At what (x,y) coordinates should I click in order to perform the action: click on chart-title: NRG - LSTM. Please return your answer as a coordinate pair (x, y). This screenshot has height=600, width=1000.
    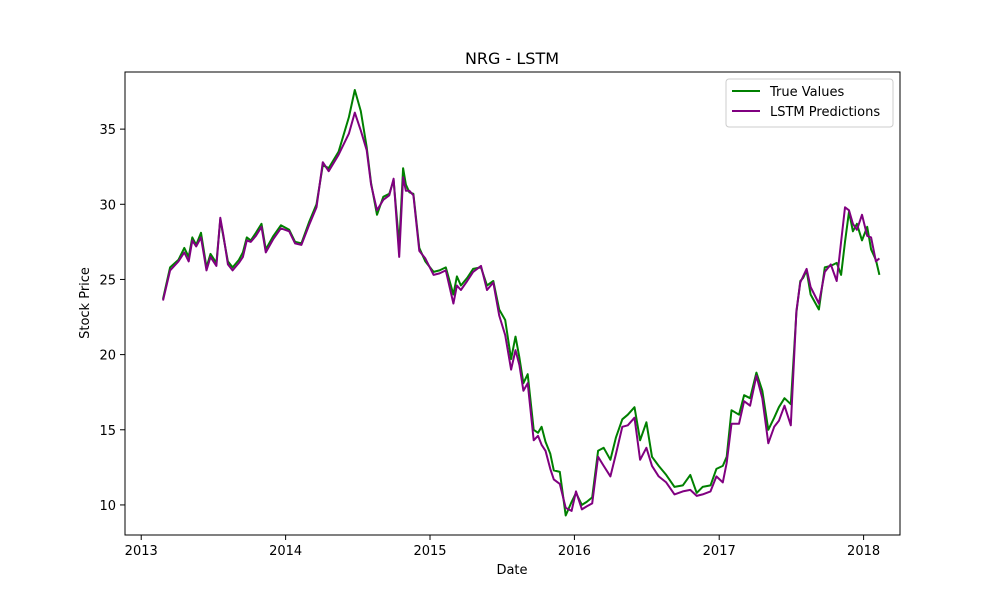
    Looking at the image, I should click on (512, 58).